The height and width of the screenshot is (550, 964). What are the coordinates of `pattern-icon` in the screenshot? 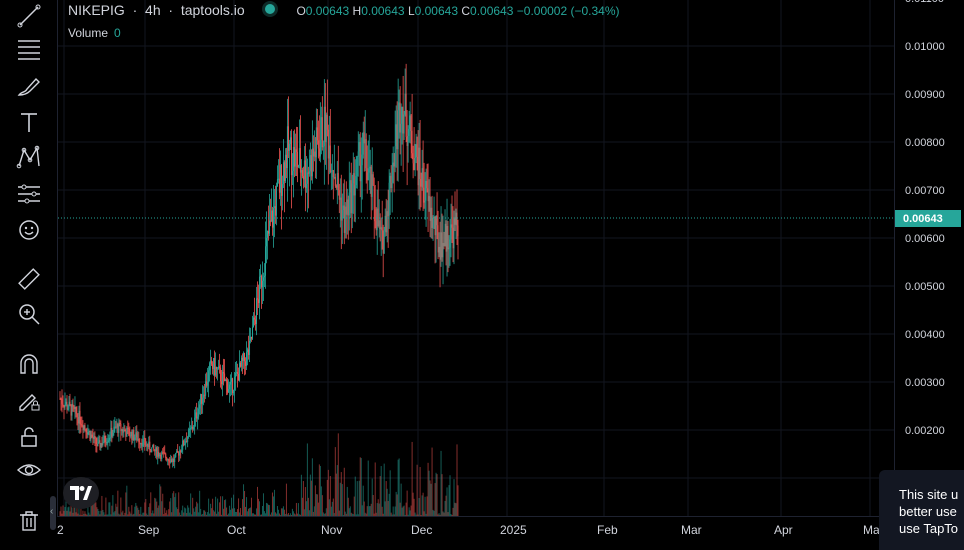 It's located at (29, 157).